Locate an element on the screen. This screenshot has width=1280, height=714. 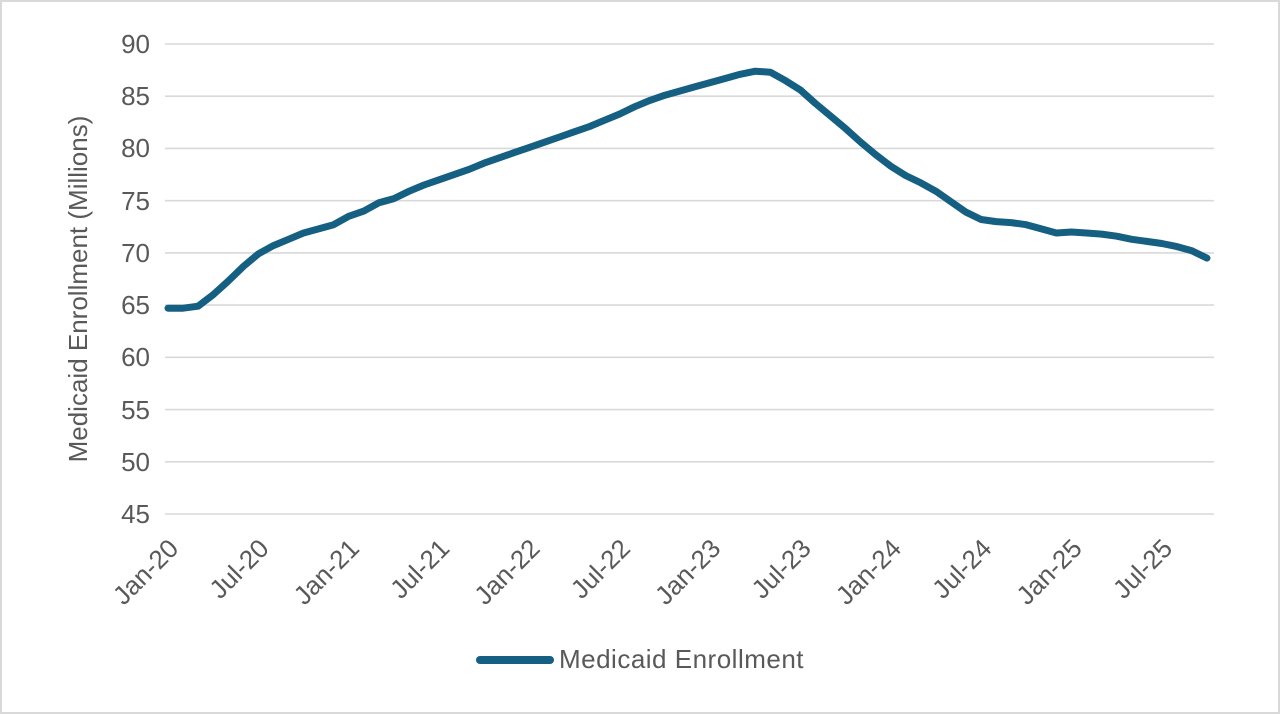
y-tick-label: 45 is located at coordinates (135, 514).